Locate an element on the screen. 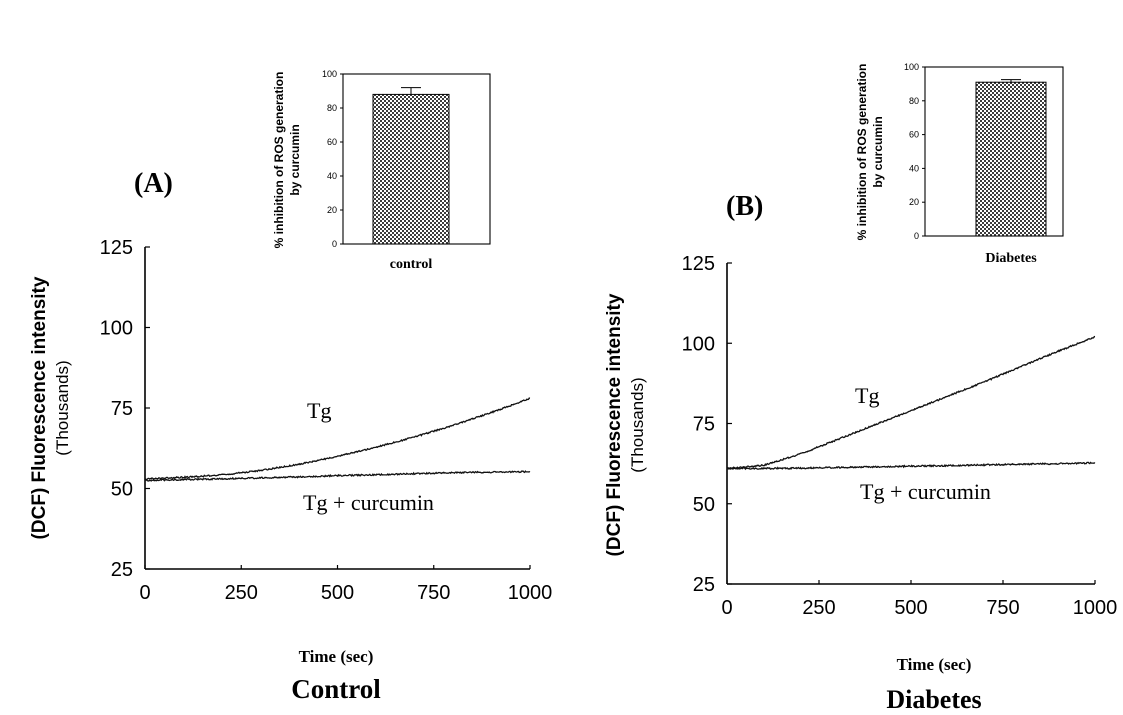 This screenshot has width=1123, height=715. panel-b-inset-ytick-label: 60 is located at coordinates (914, 135).